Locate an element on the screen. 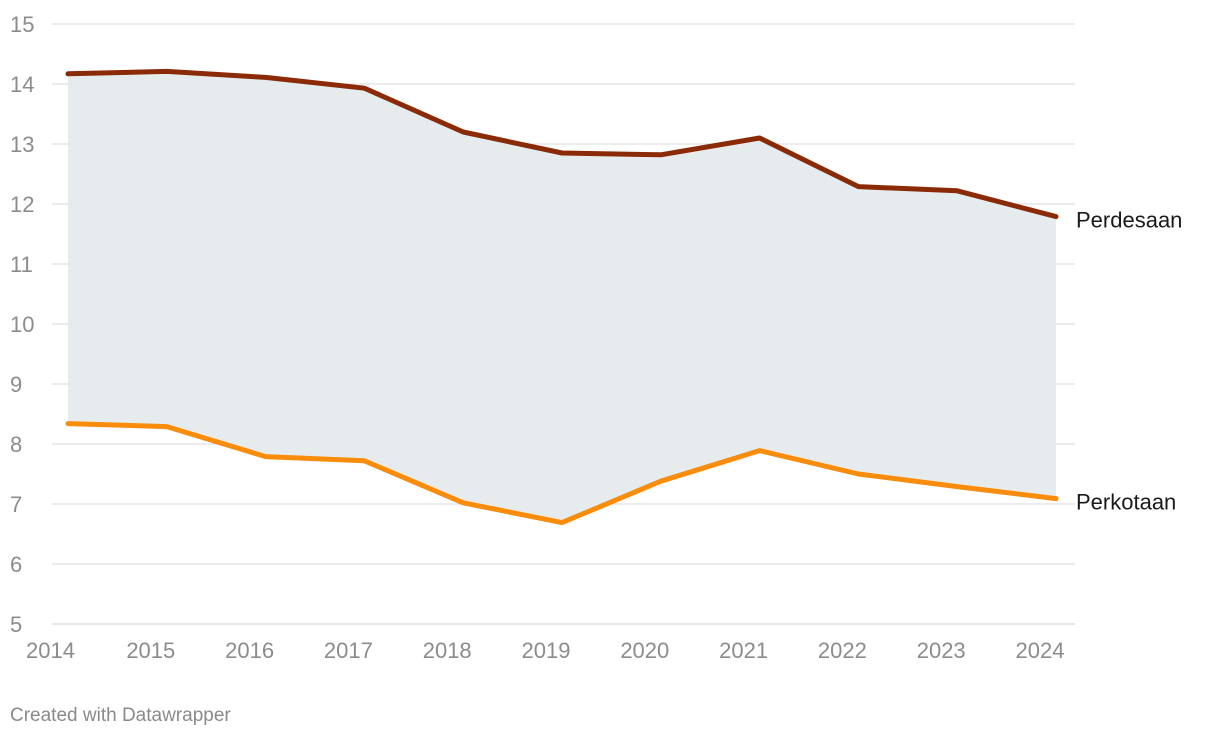  y-axis-tick-labels: 5 6 7 8 9 10 11 12 13 14 15 is located at coordinates (22, 324).